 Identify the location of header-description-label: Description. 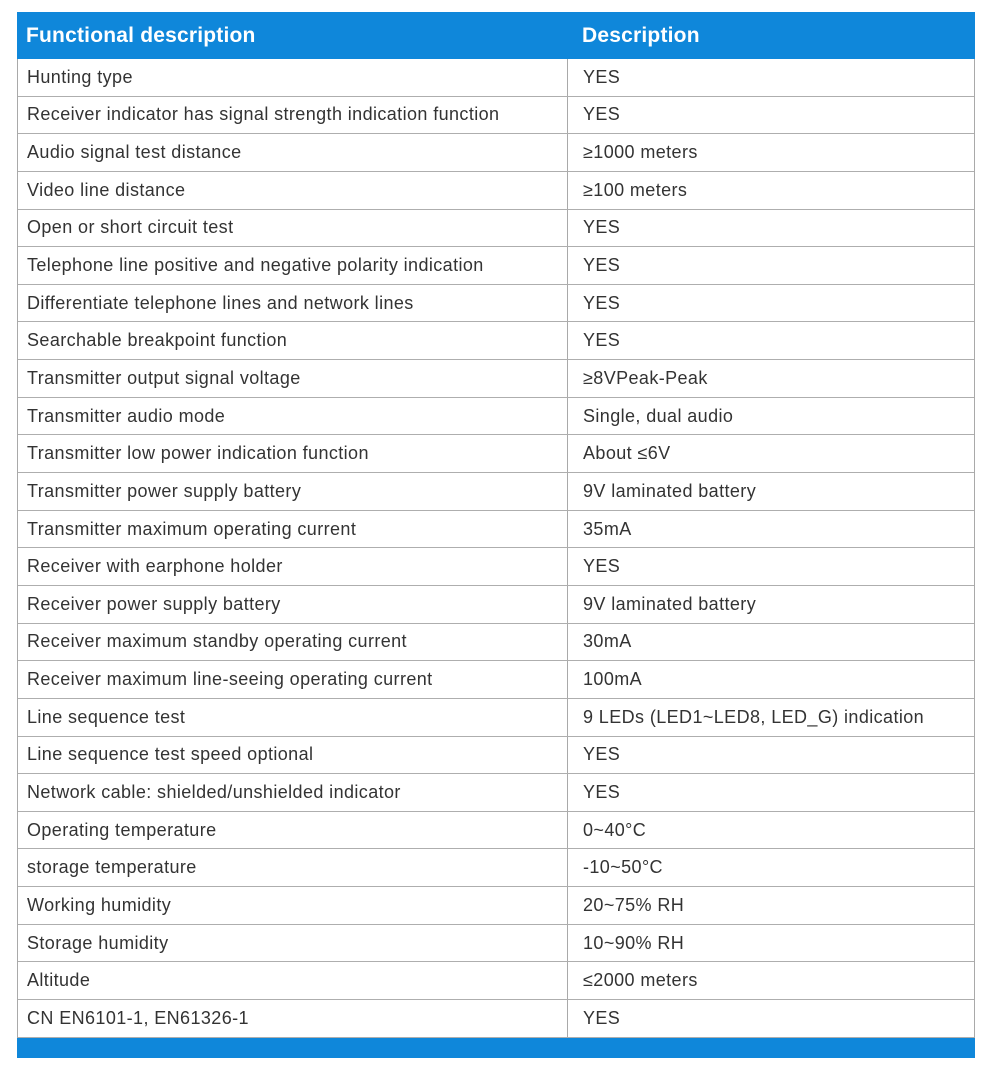
(641, 35).